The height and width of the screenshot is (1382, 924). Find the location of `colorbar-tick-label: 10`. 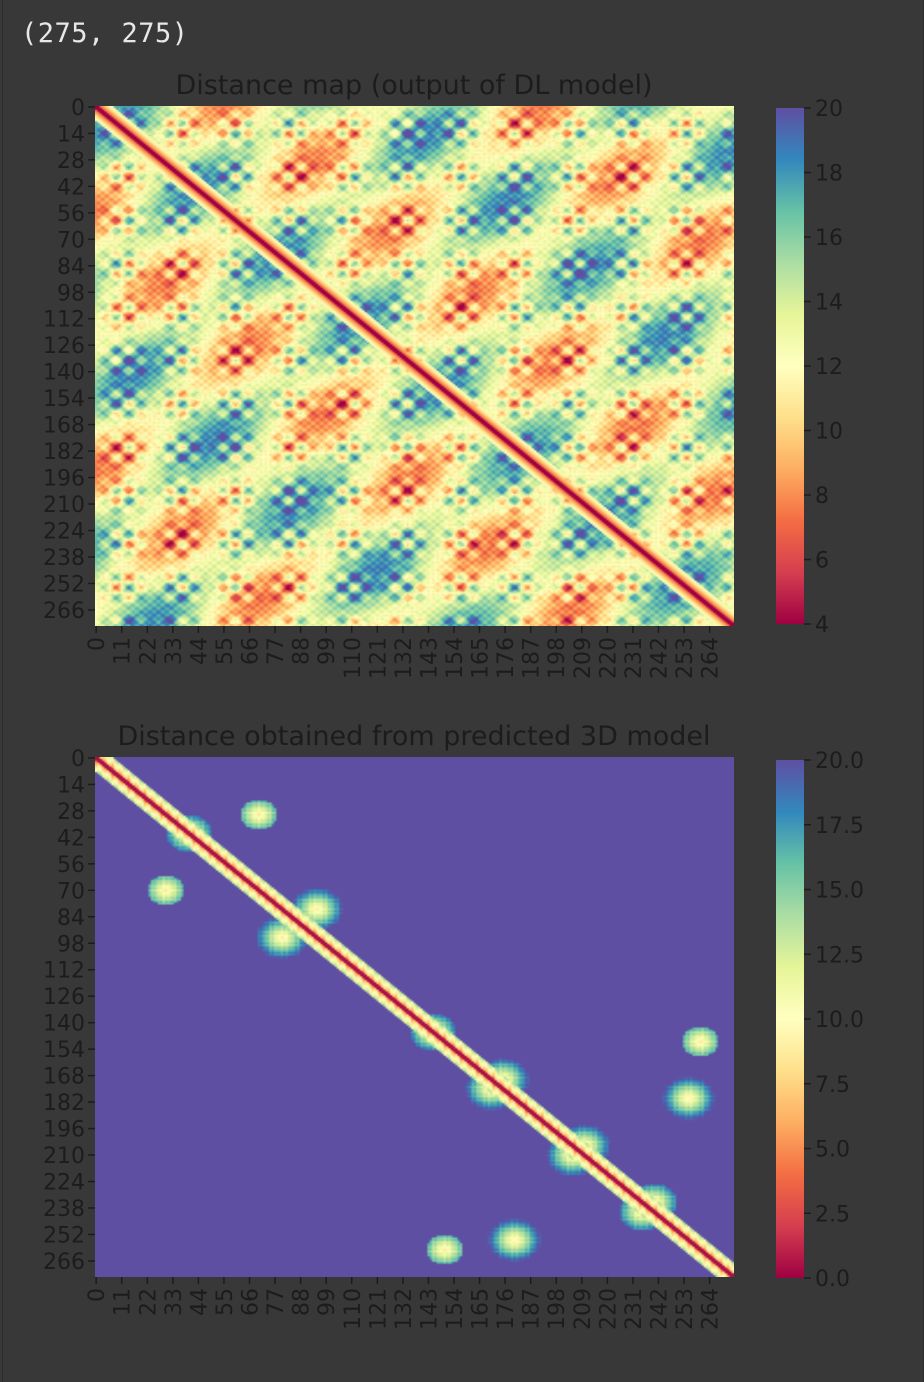

colorbar-tick-label: 10 is located at coordinates (829, 432).